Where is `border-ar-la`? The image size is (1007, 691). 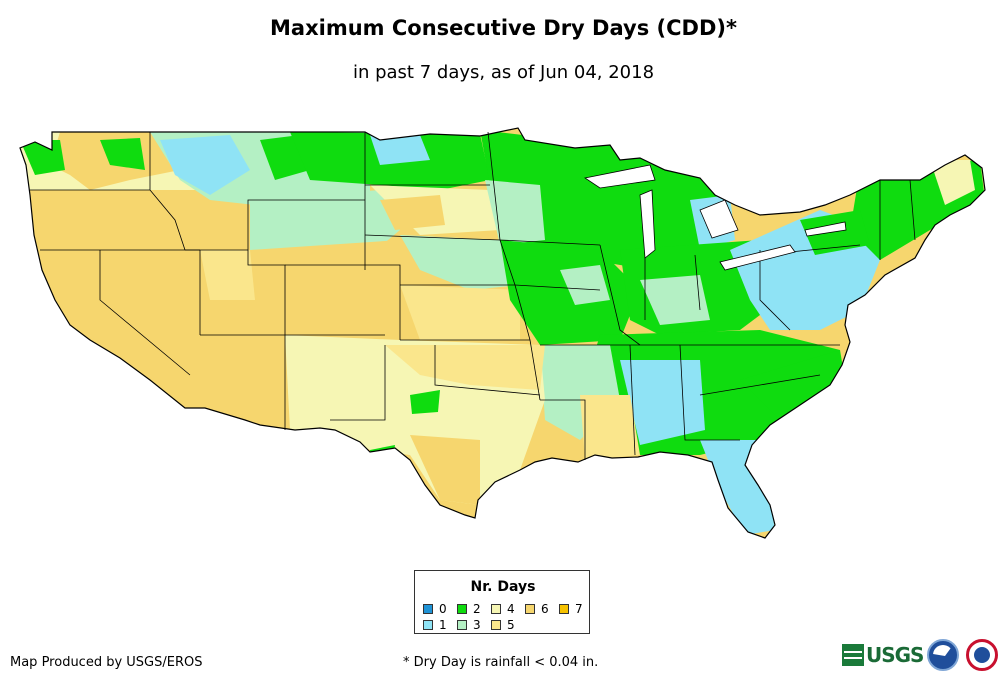 border-ar-la is located at coordinates (563, 429).